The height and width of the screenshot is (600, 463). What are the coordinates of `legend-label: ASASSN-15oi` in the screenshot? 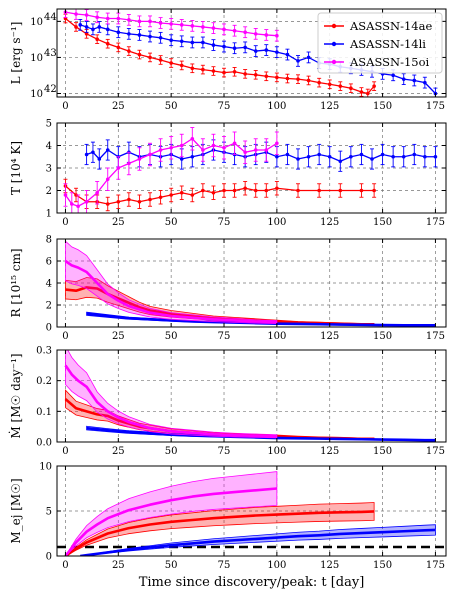 It's located at (389, 62).